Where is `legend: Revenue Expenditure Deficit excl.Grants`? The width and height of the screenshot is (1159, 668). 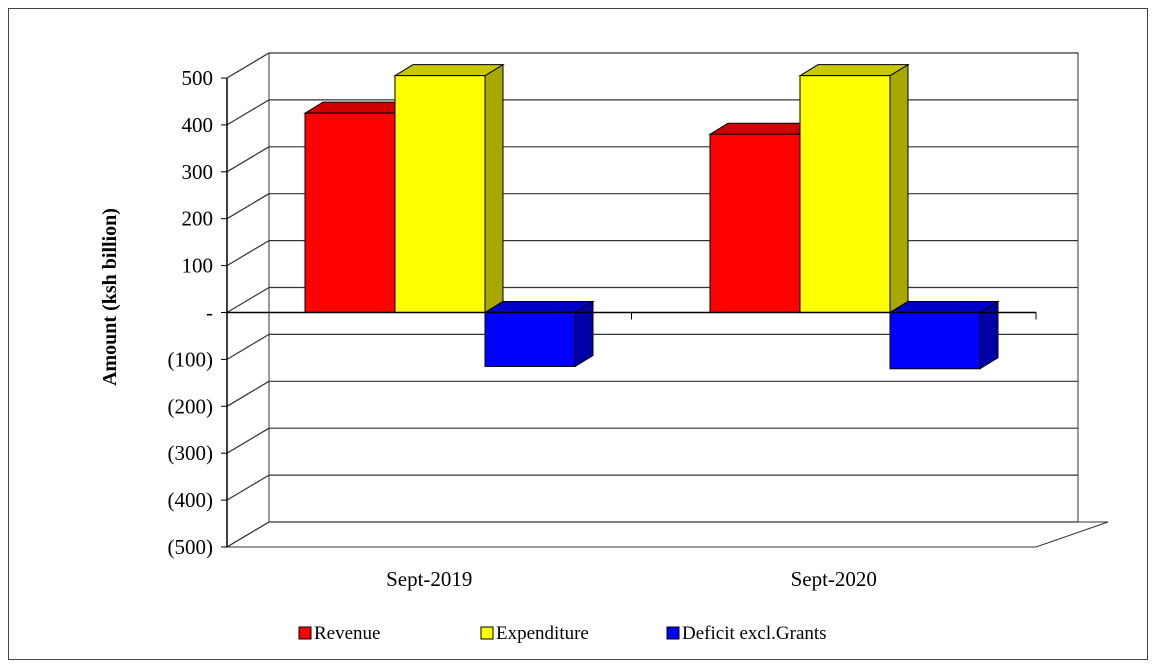 legend: Revenue Expenditure Deficit excl.Grants is located at coordinates (562, 633).